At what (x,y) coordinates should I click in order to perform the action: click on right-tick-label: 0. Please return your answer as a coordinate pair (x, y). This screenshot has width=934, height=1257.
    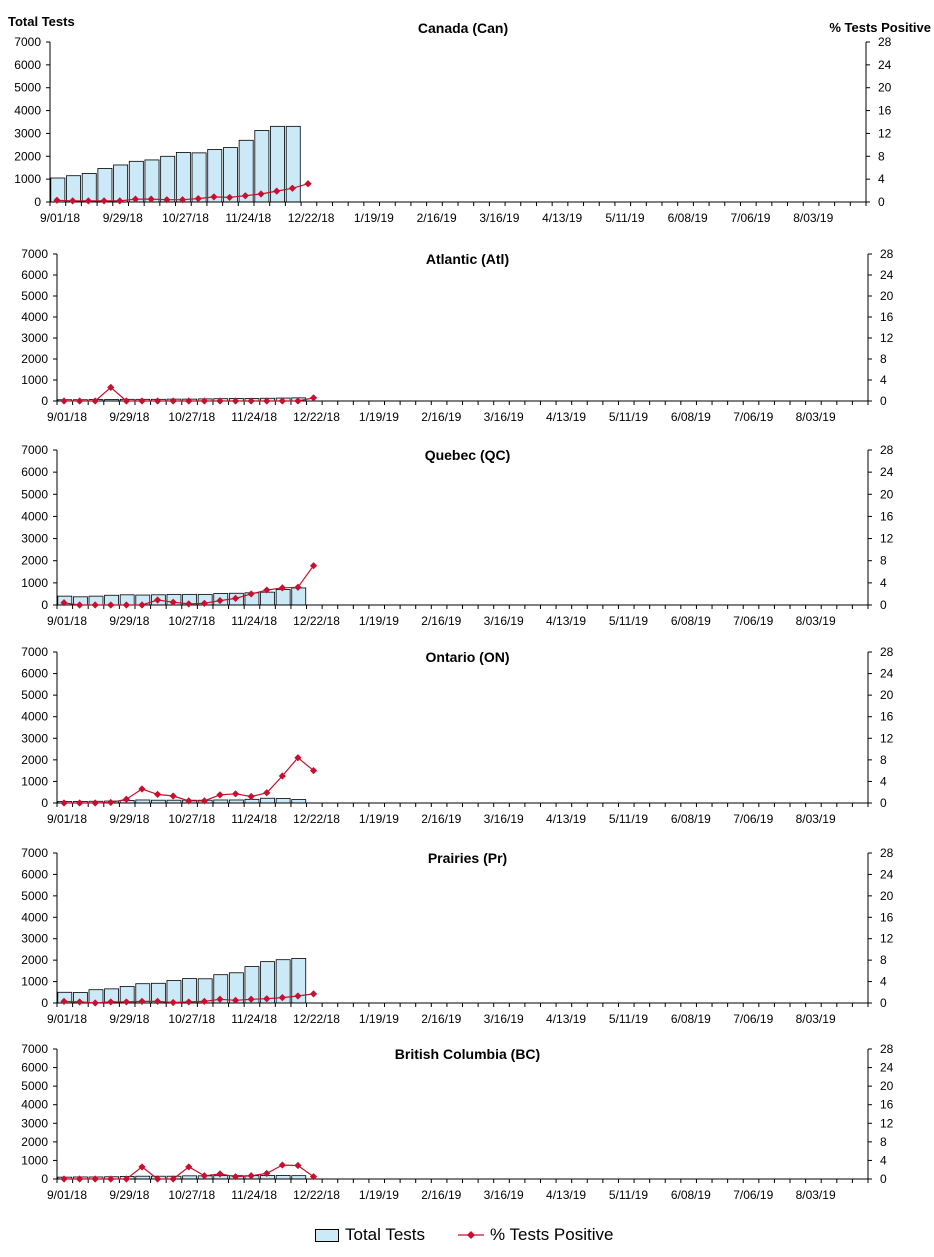
    Looking at the image, I should click on (883, 605).